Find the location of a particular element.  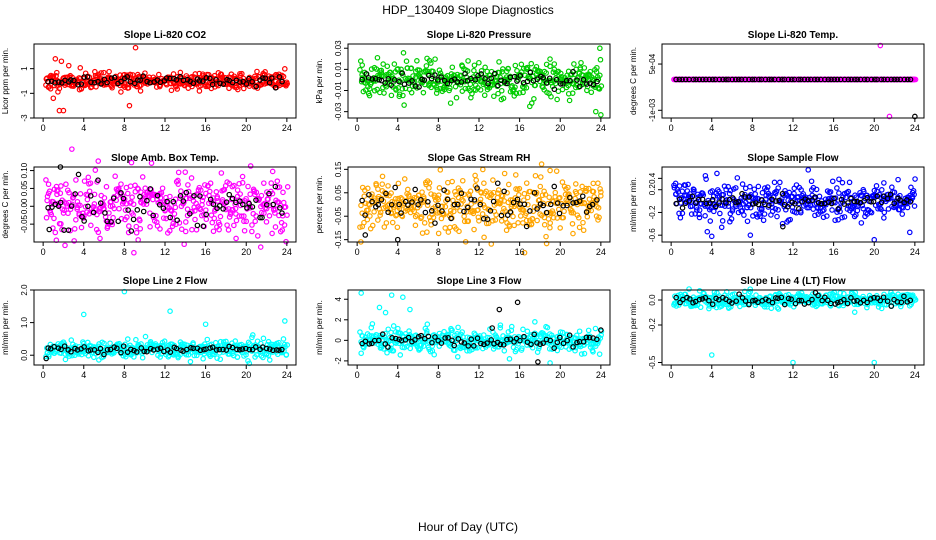

y-tick-label: -0.6 is located at coordinates (652, 235).